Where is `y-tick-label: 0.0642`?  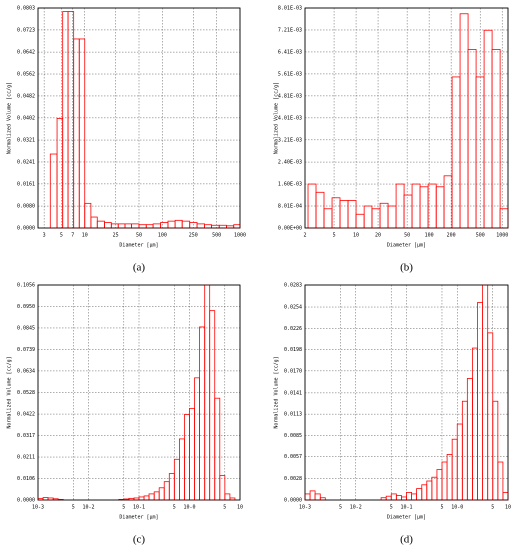
y-tick-label: 0.0642 is located at coordinates (26, 53).